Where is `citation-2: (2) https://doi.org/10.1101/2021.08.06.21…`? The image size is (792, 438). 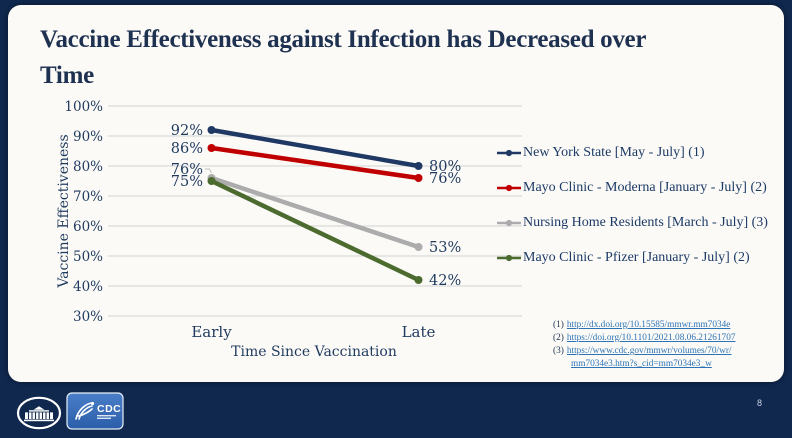
citation-2: (2) https://doi.org/10.1101/2021.08.06.21… is located at coordinates (669, 338).